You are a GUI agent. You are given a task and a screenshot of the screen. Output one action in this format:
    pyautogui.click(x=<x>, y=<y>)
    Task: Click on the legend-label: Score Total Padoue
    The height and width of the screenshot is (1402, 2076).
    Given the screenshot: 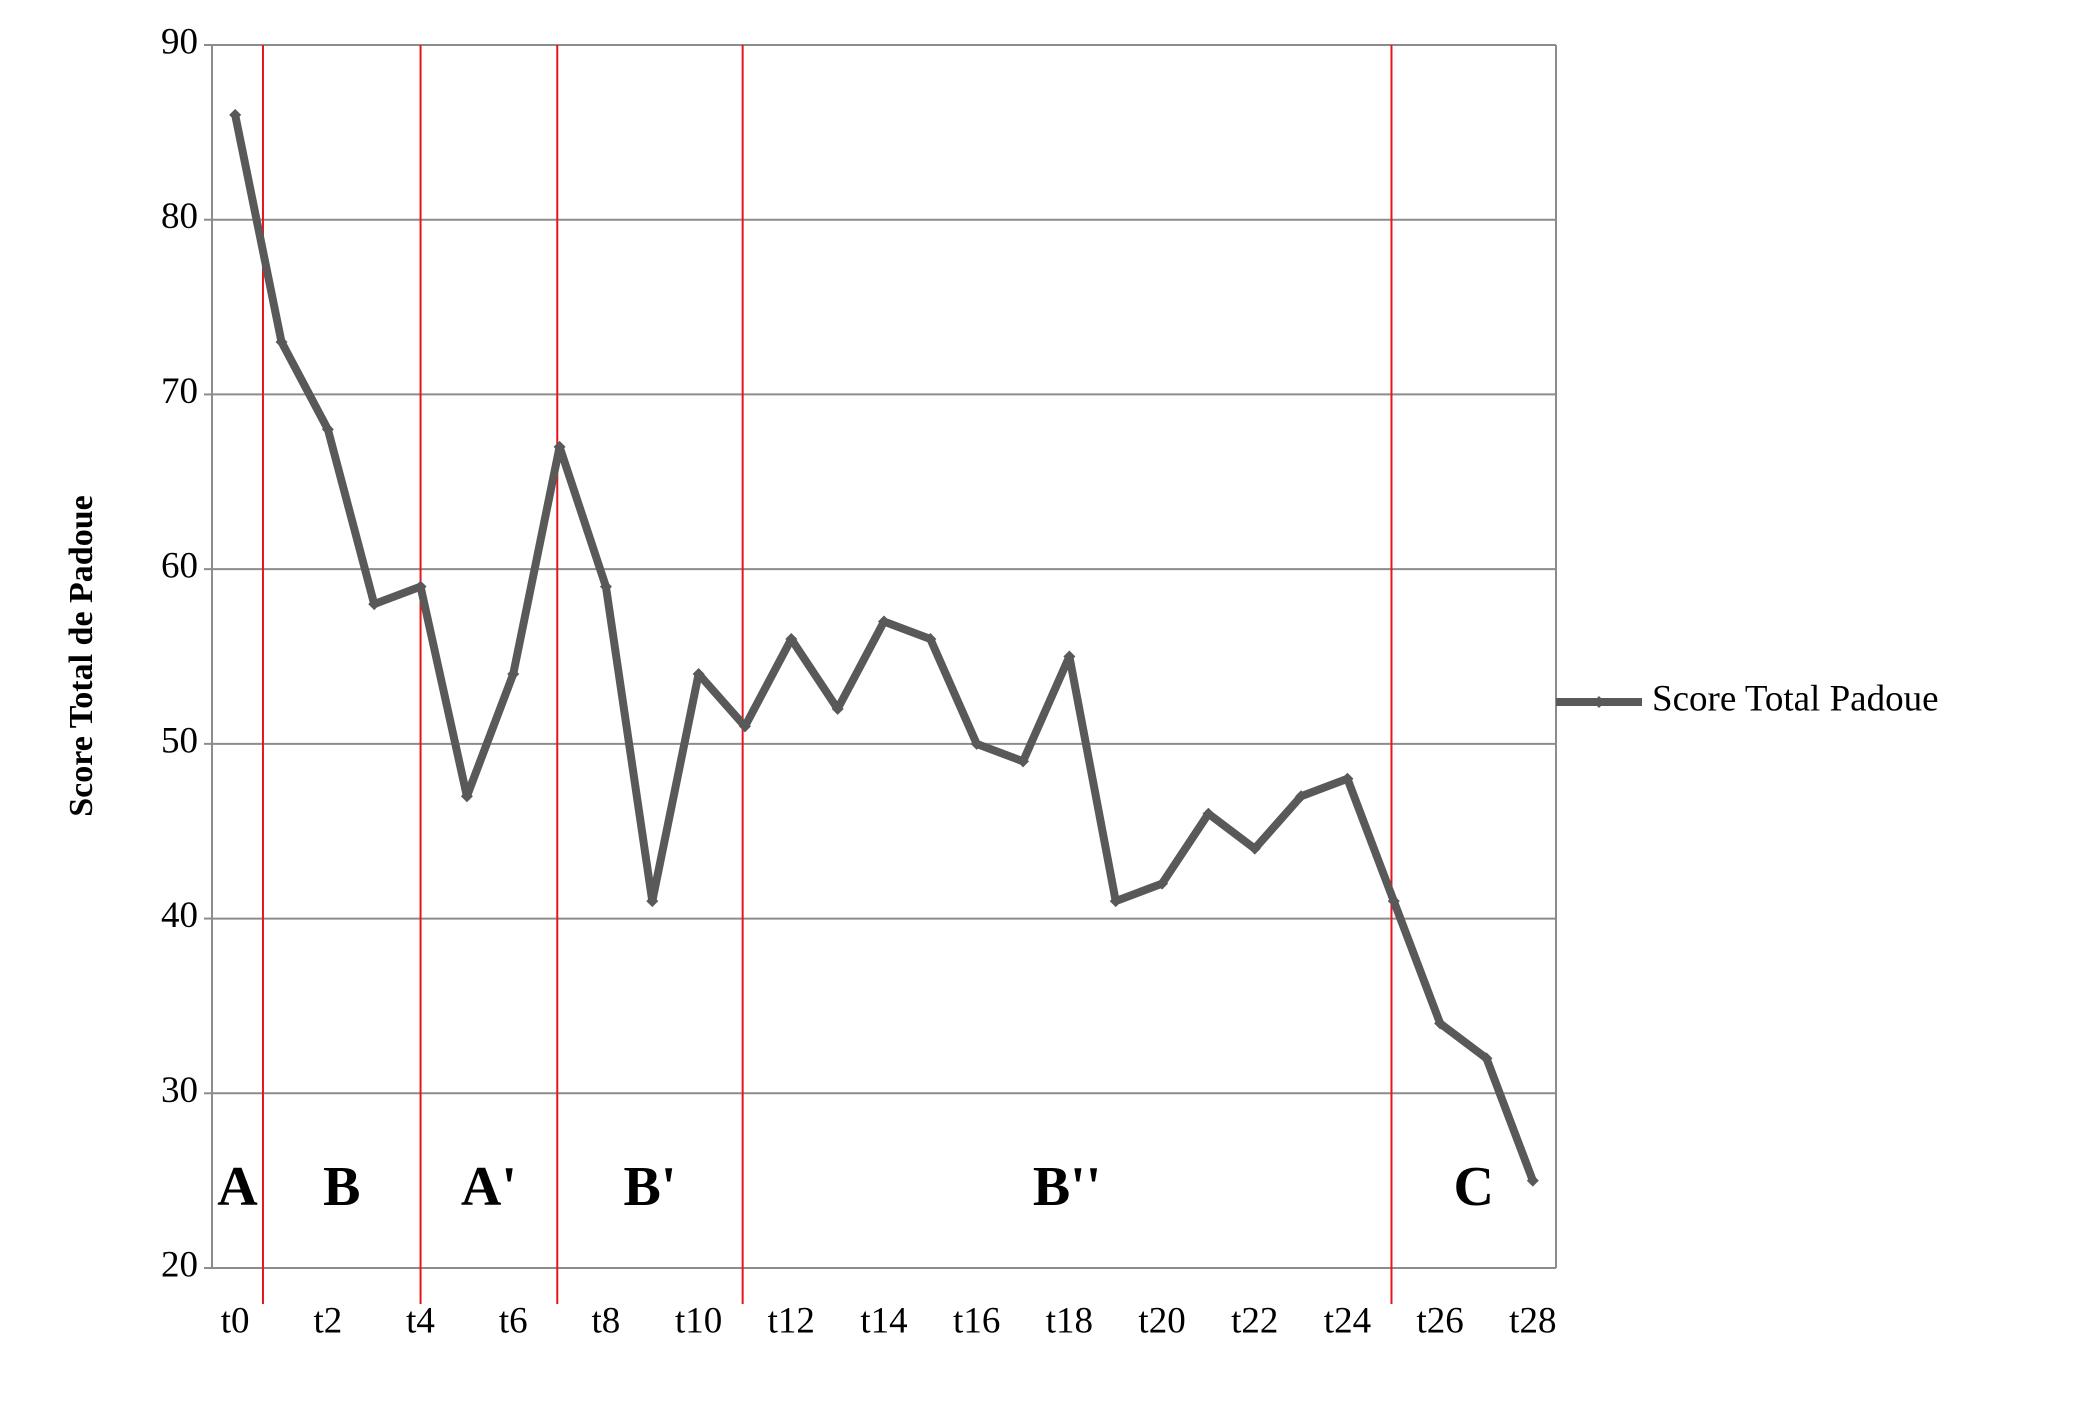 What is the action you would take?
    pyautogui.click(x=1795, y=698)
    